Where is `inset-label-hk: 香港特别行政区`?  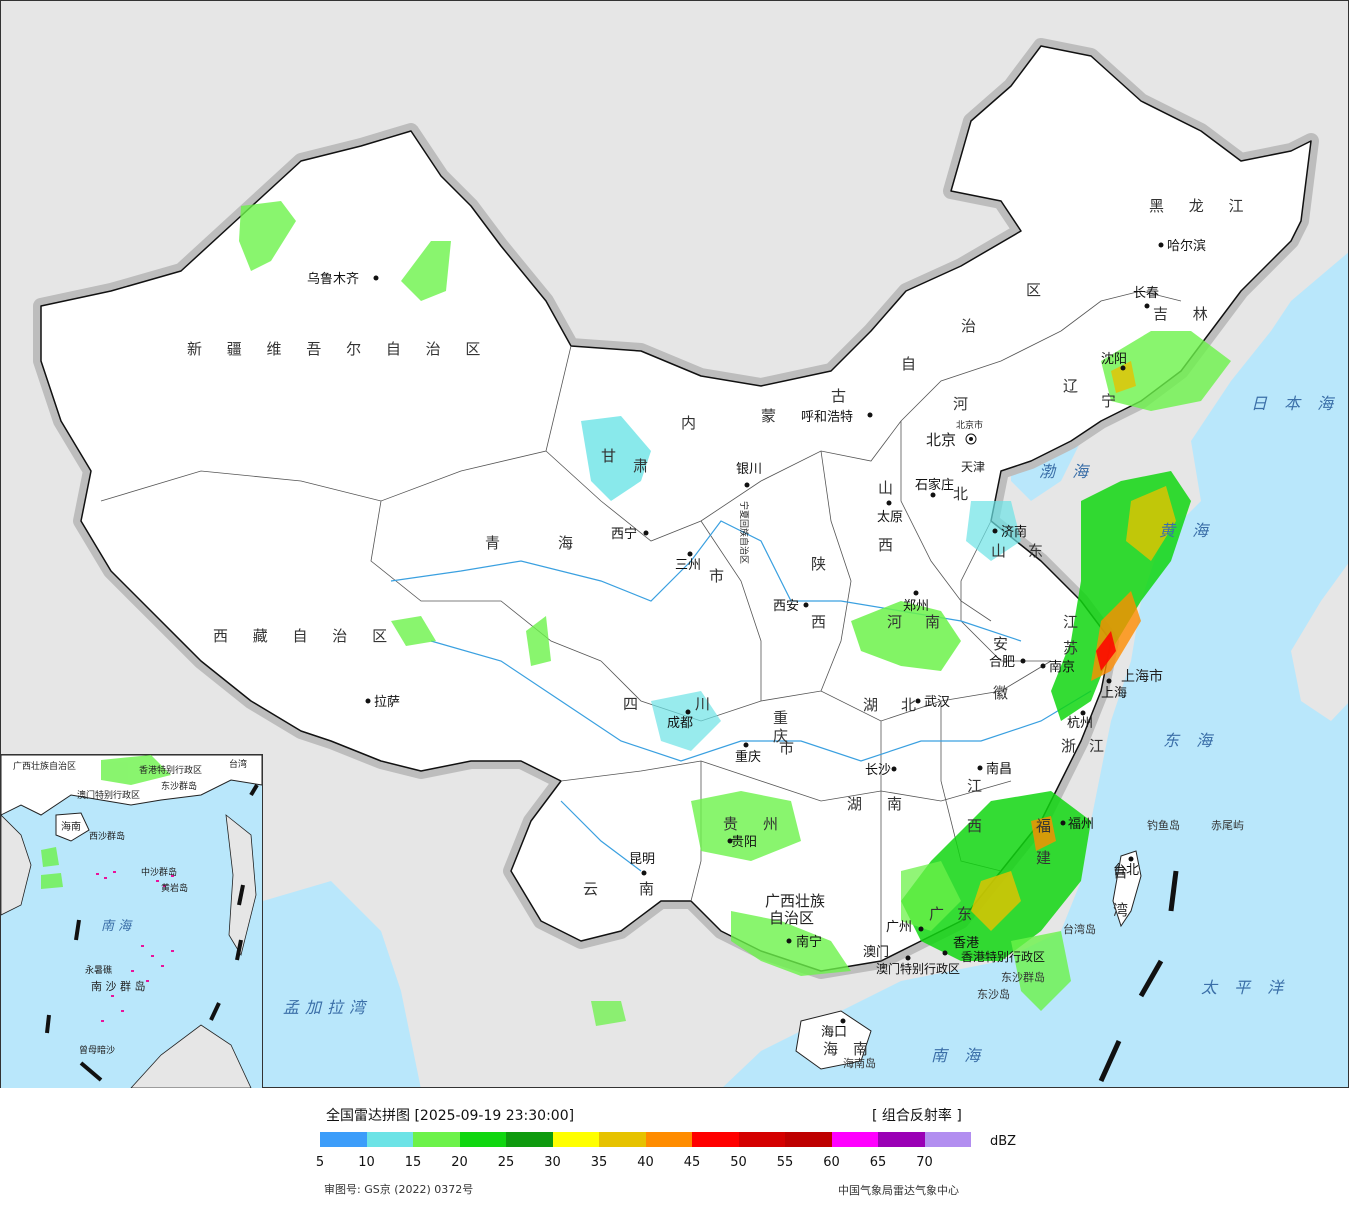 inset-label-hk: 香港特别行政区 is located at coordinates (170, 770).